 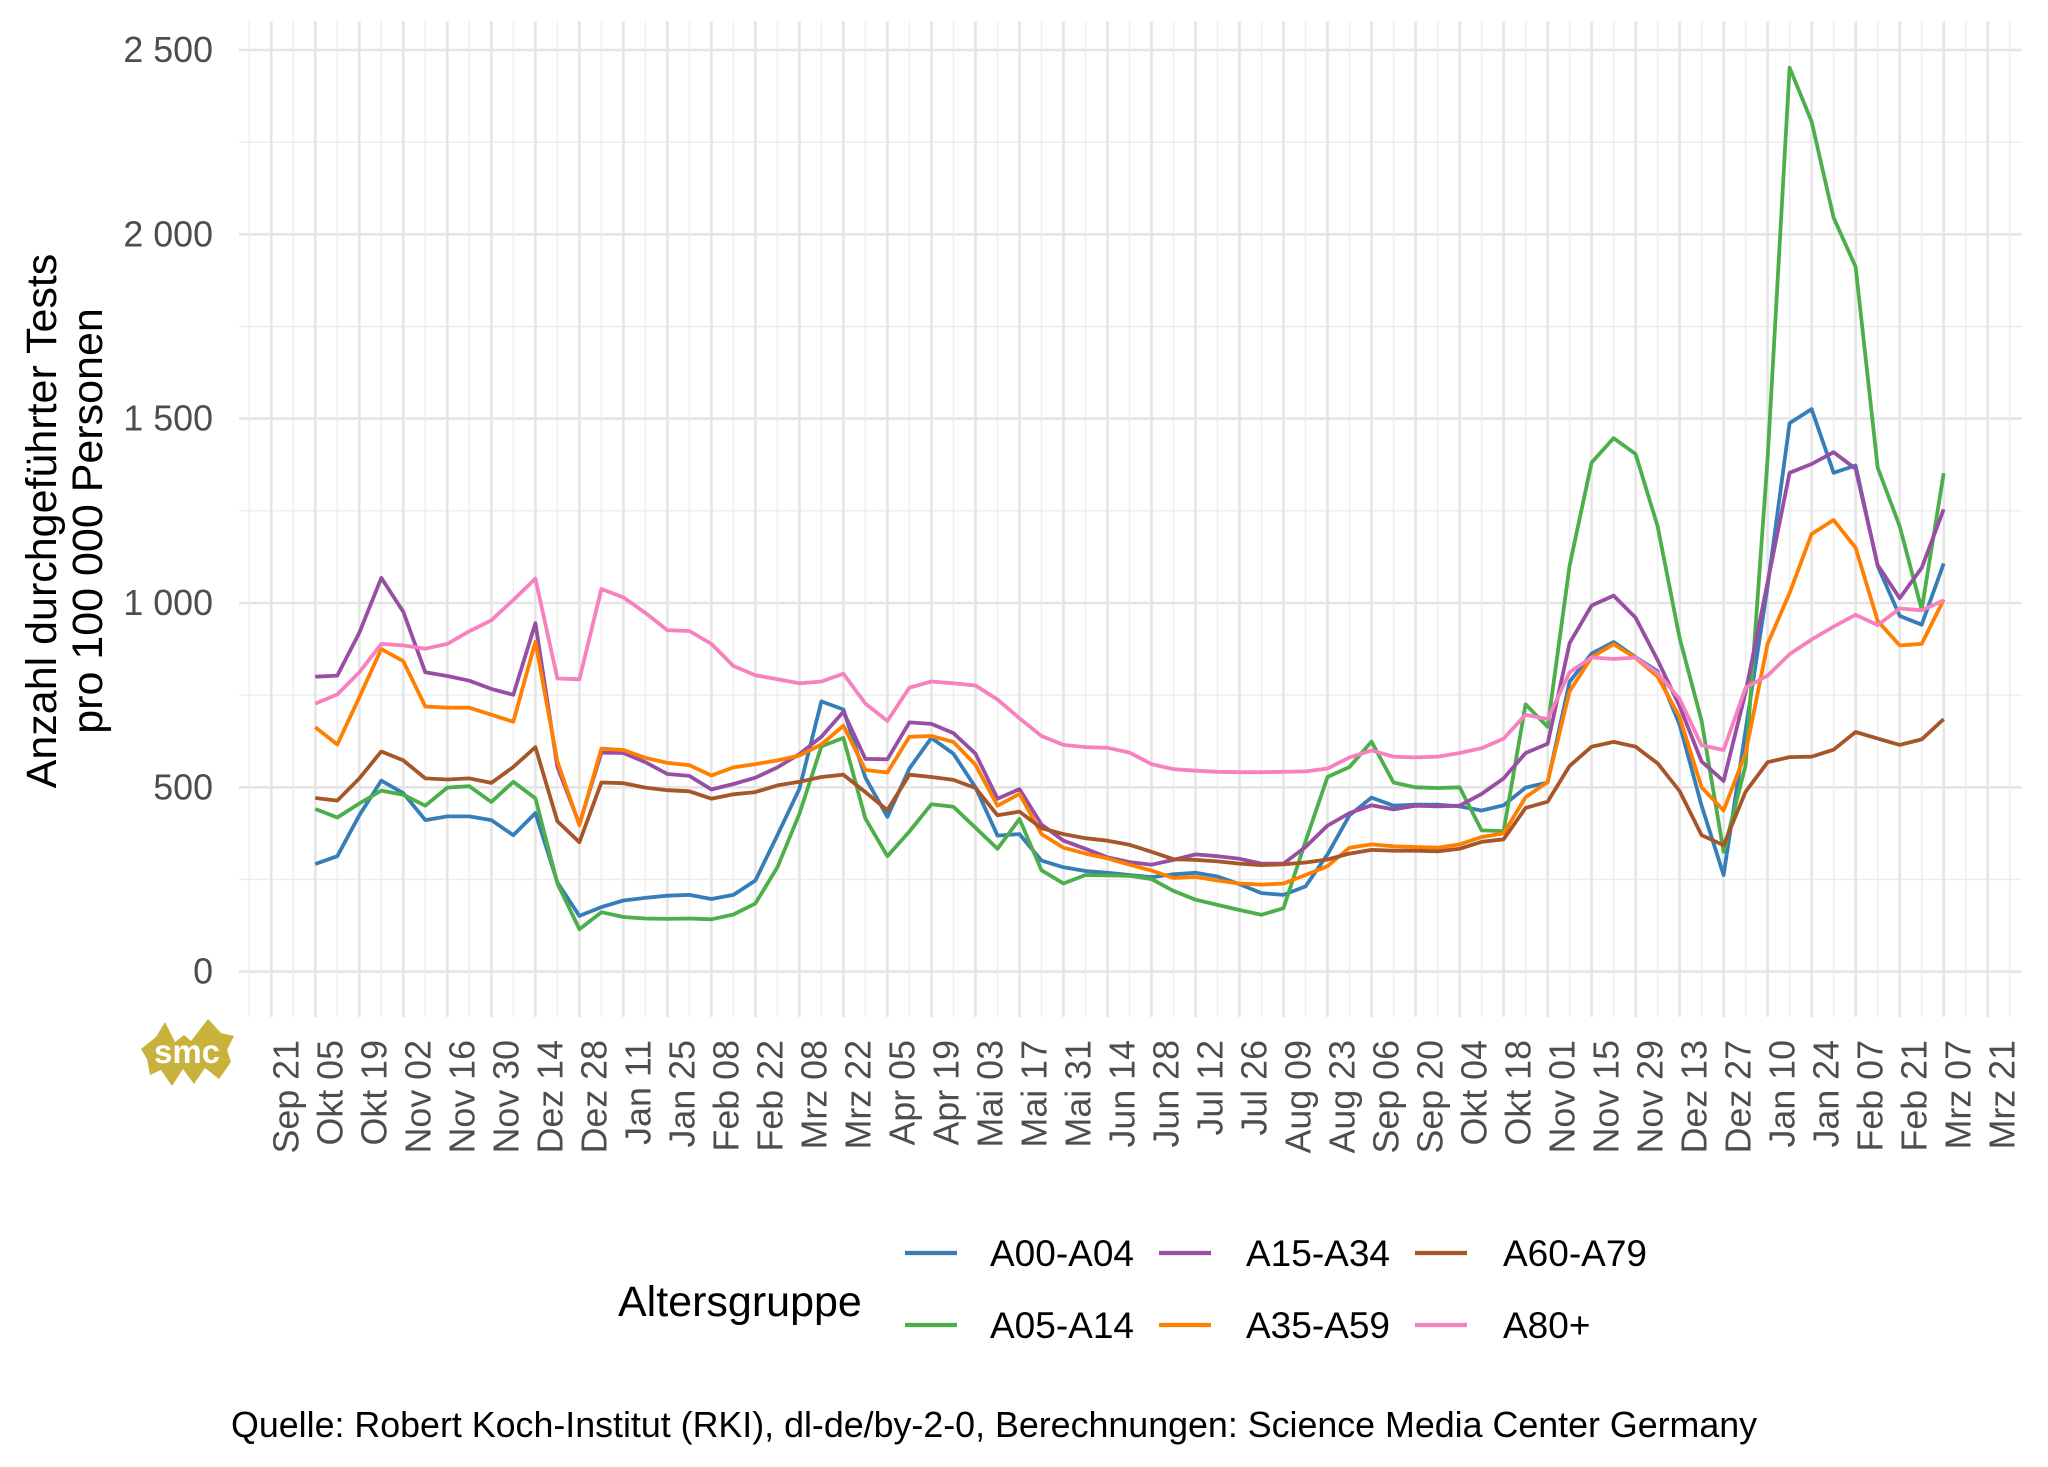 What do you see at coordinates (1318, 1325) in the screenshot?
I see `svg-text: A35-A59` at bounding box center [1318, 1325].